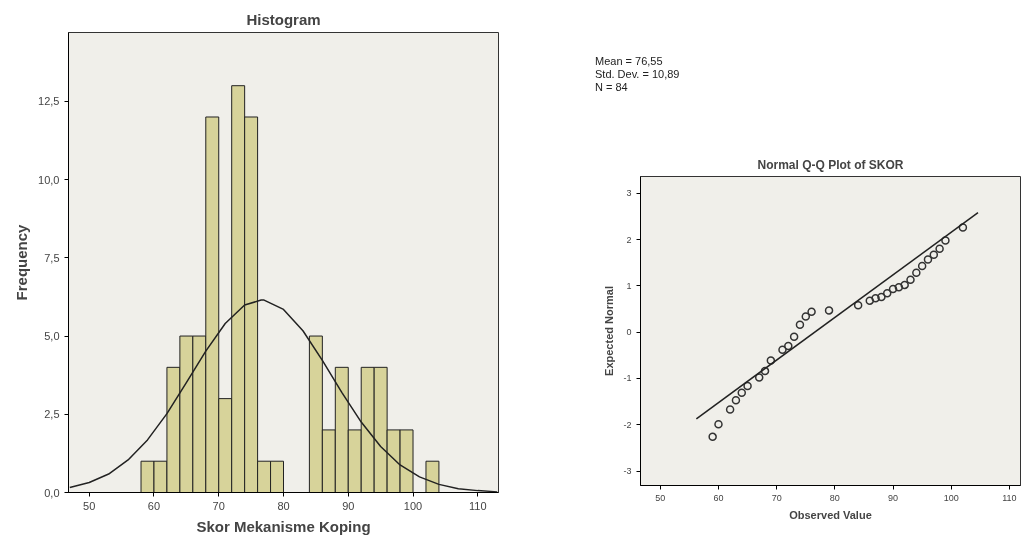 Image resolution: width=1028 pixels, height=547 pixels. I want to click on y-tick-label: 2, so click(629, 239).